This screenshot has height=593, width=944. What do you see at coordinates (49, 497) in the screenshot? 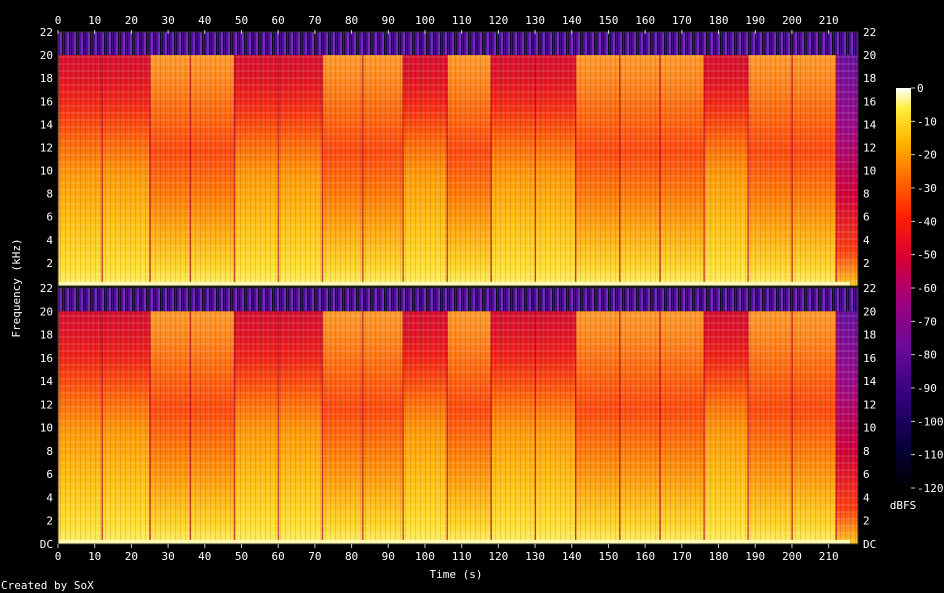
I see `y-tick-label-left: 4` at bounding box center [49, 497].